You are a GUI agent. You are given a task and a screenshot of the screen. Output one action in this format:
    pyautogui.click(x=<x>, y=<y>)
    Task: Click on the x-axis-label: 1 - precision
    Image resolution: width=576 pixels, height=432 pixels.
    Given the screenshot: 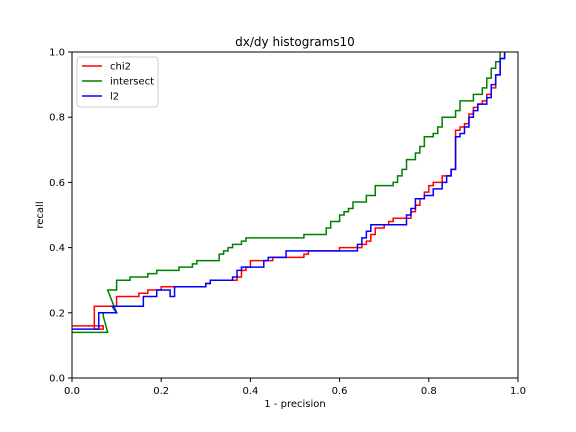 What is the action you would take?
    pyautogui.click(x=294, y=404)
    